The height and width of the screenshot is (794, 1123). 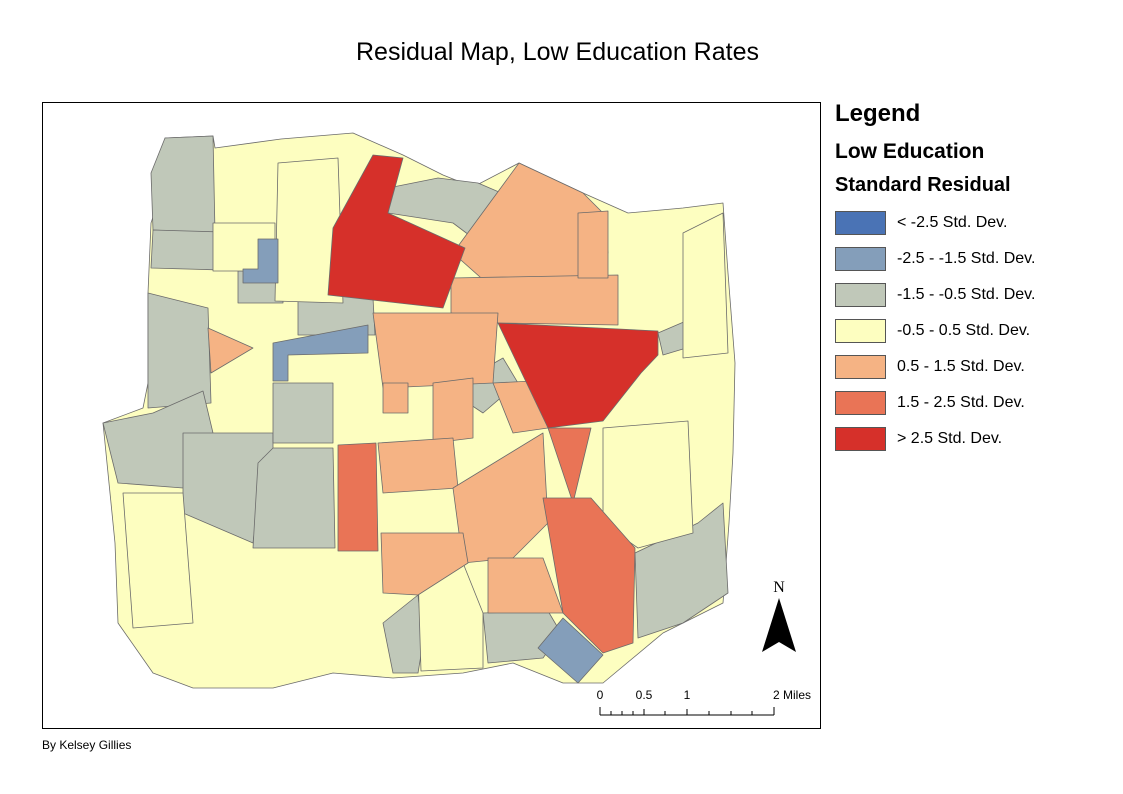 I want to click on scale-tick-0.5: 0.5, so click(x=644, y=695).